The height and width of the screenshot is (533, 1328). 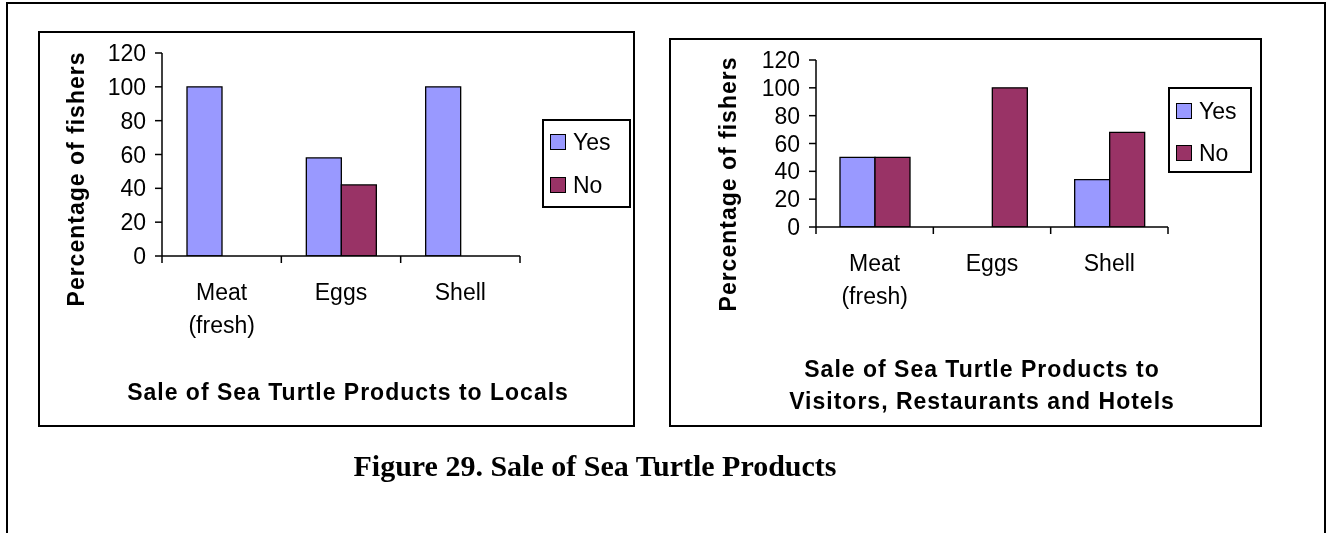 I want to click on caption: Figure 29. Sale of Sea Turtle Products, so click(x=595, y=466).